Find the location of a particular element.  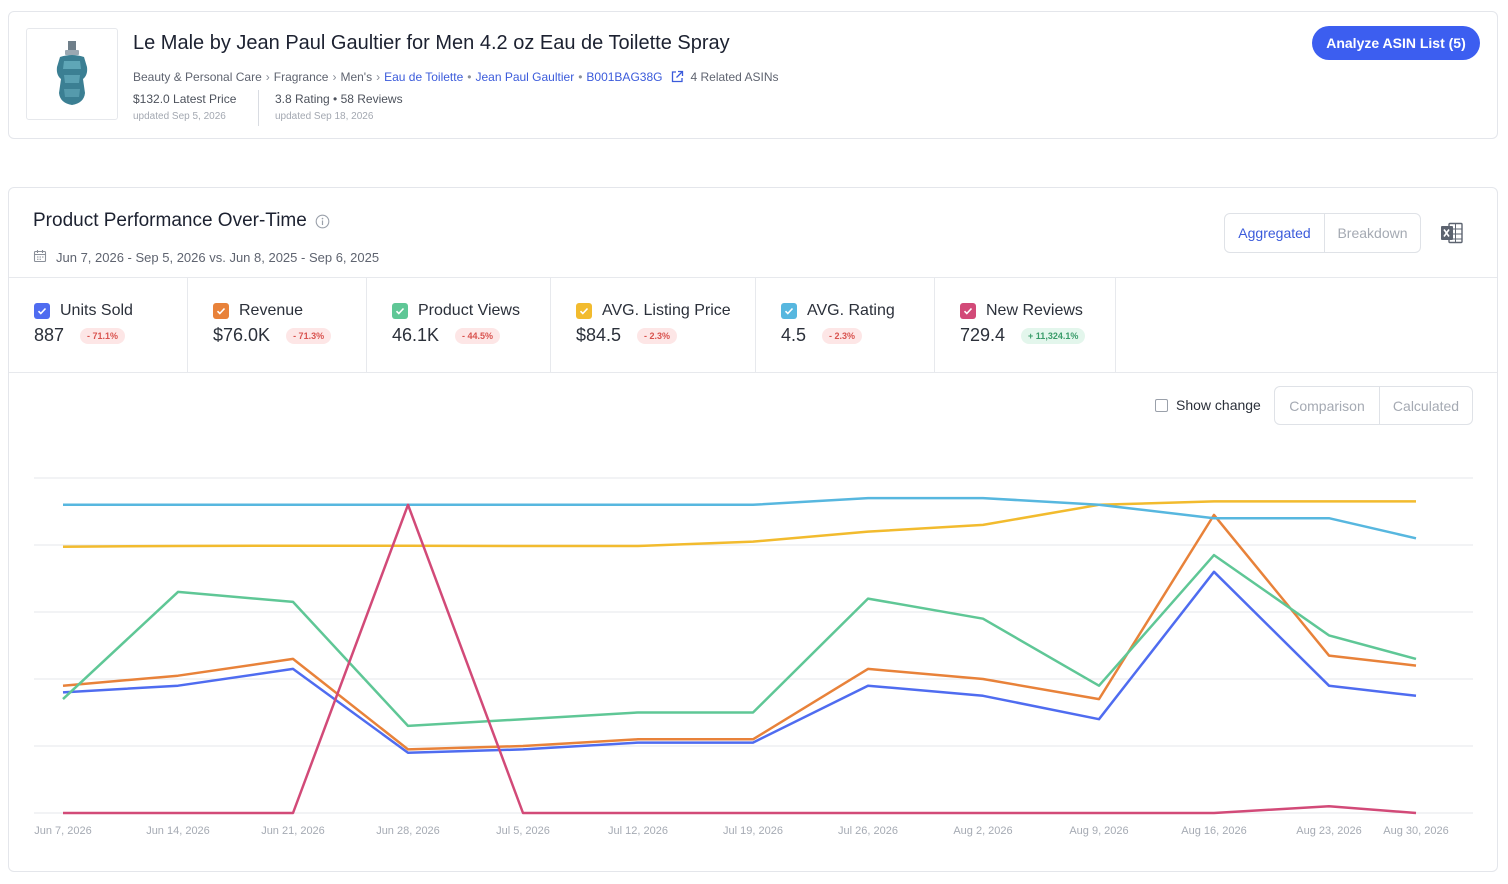

comparison-tab: Comparison is located at coordinates (1327, 405).